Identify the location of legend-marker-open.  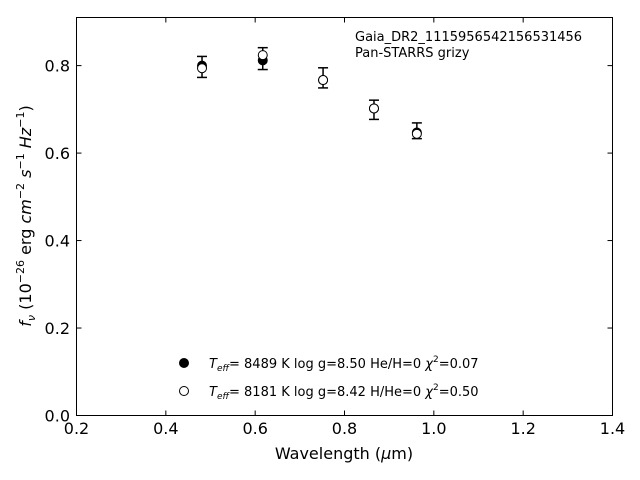
(184, 391).